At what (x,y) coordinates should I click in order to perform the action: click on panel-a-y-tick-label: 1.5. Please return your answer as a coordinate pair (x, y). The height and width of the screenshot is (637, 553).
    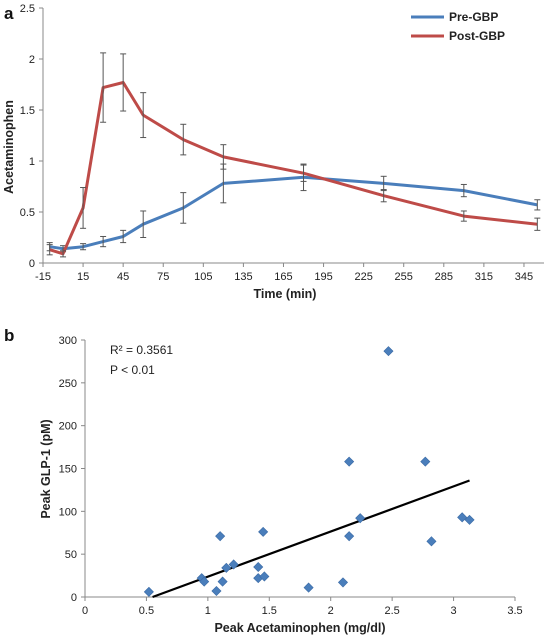
    Looking at the image, I should click on (27, 111).